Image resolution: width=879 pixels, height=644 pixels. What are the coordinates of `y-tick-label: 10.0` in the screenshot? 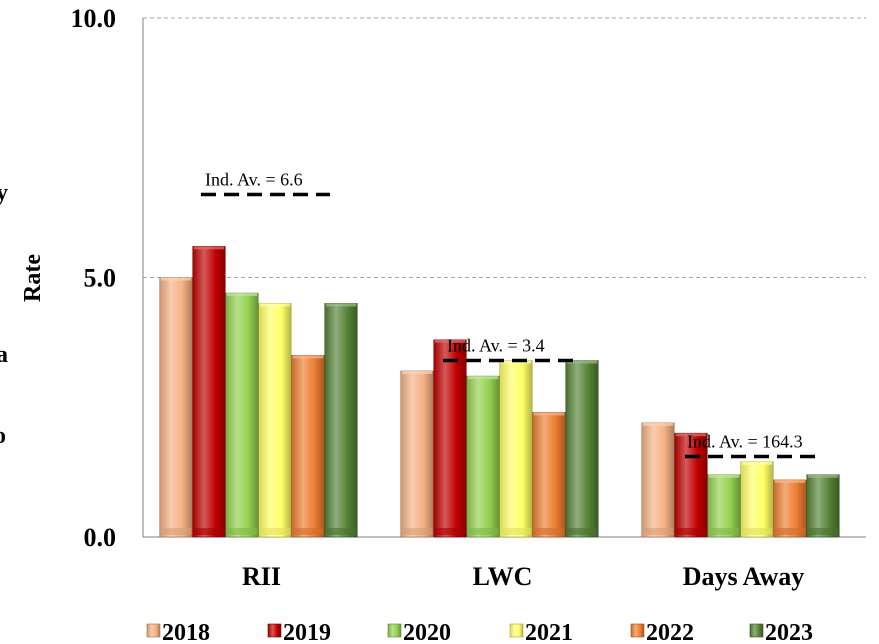 It's located at (94, 18).